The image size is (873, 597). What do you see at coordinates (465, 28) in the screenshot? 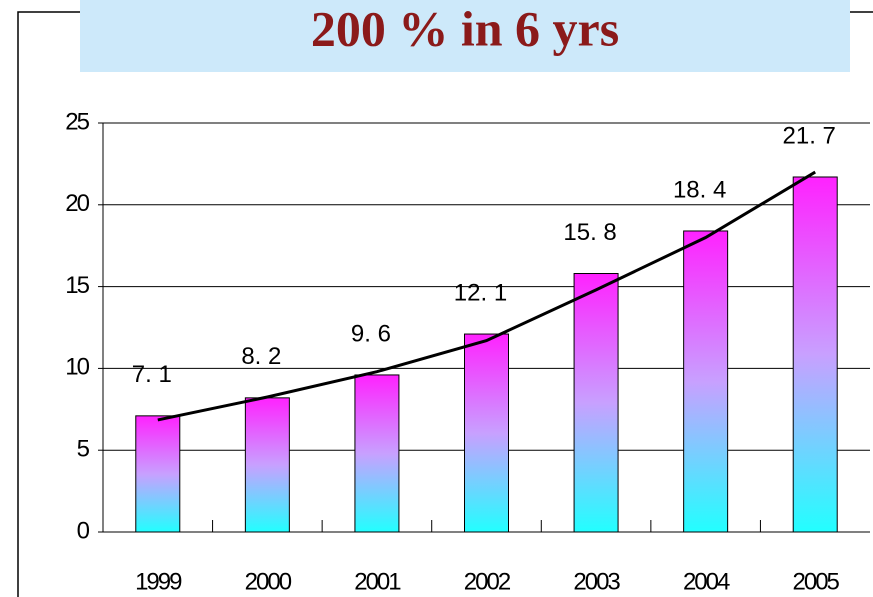
I see `chart-title: 200 % in 6 yrs` at bounding box center [465, 28].